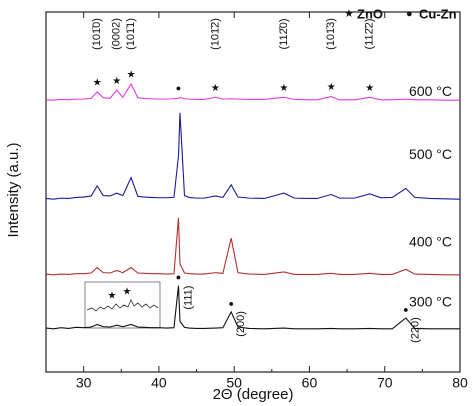 Image resolution: width=474 pixels, height=406 pixels. What do you see at coordinates (370, 13) in the screenshot?
I see `legend-label: ZnO` at bounding box center [370, 13].